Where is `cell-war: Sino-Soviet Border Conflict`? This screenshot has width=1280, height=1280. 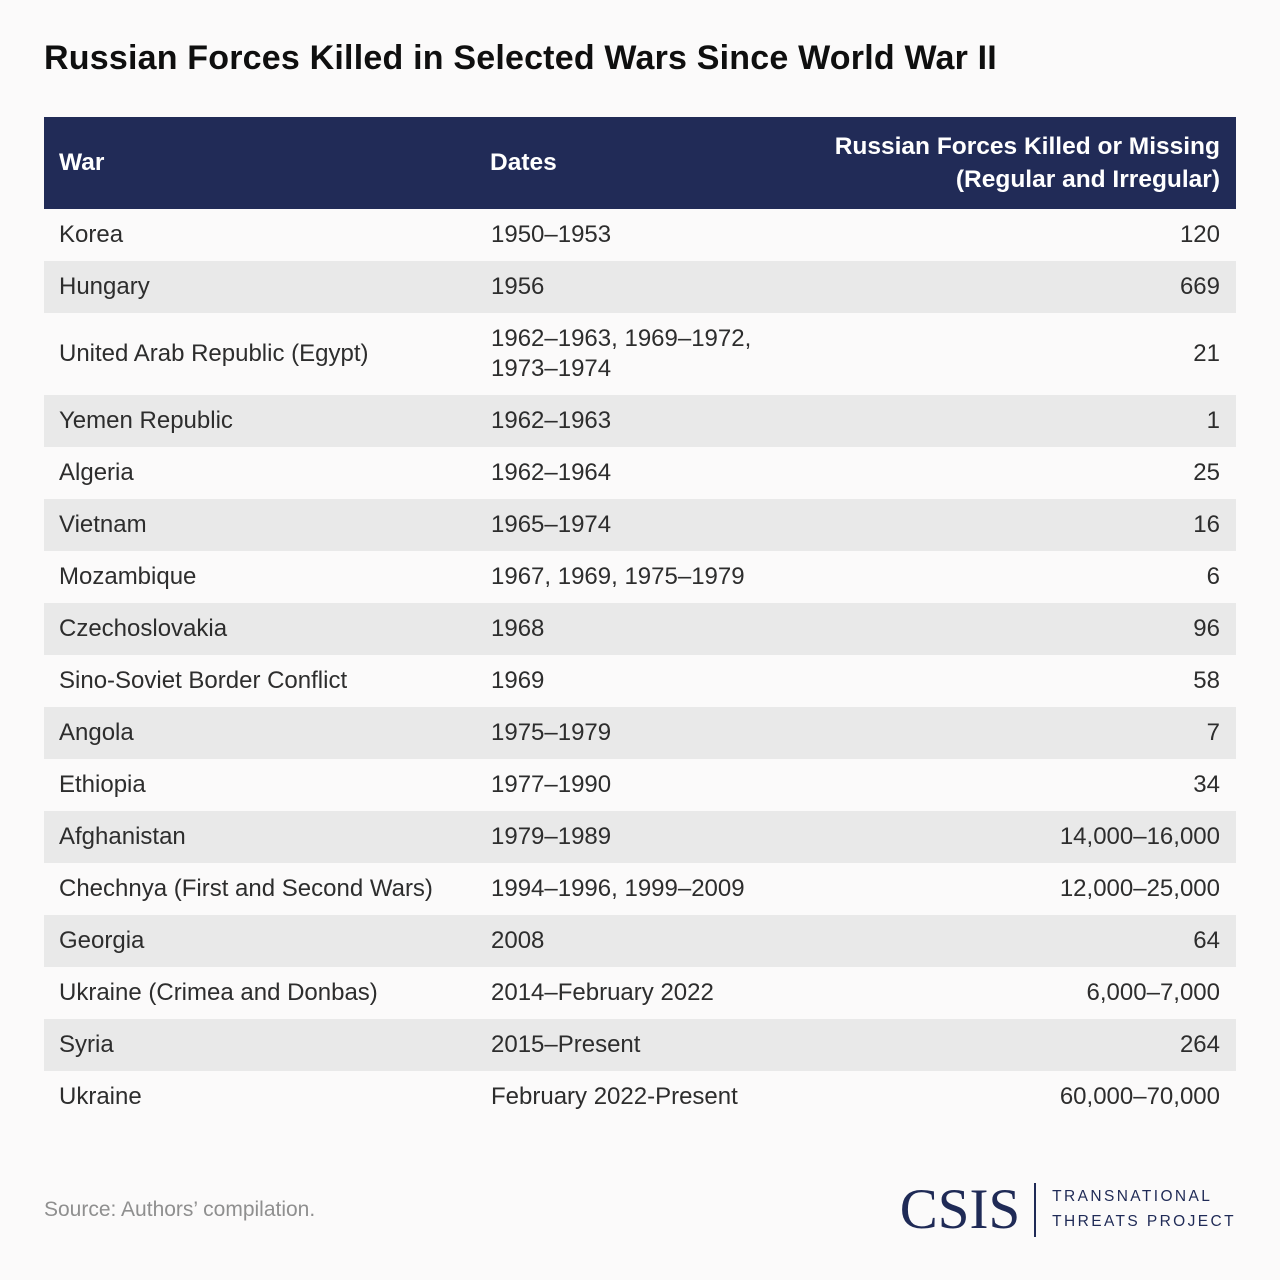 cell-war: Sino-Soviet Border Conflict is located at coordinates (203, 681).